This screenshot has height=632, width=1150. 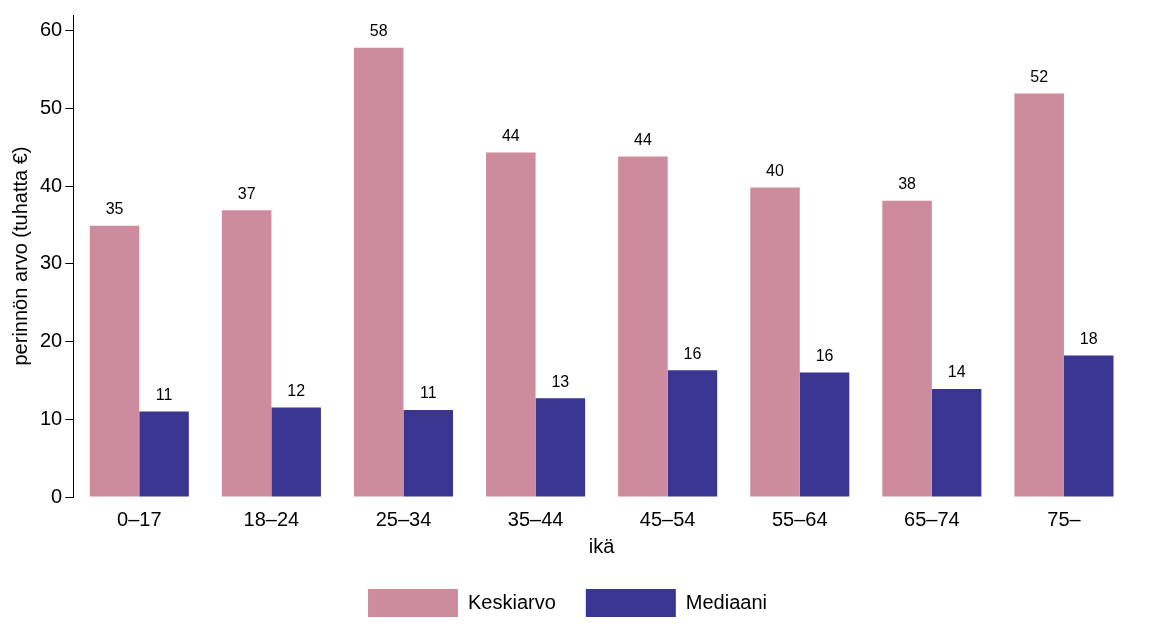 What do you see at coordinates (667, 518) in the screenshot?
I see `x-tick-label: 45–54` at bounding box center [667, 518].